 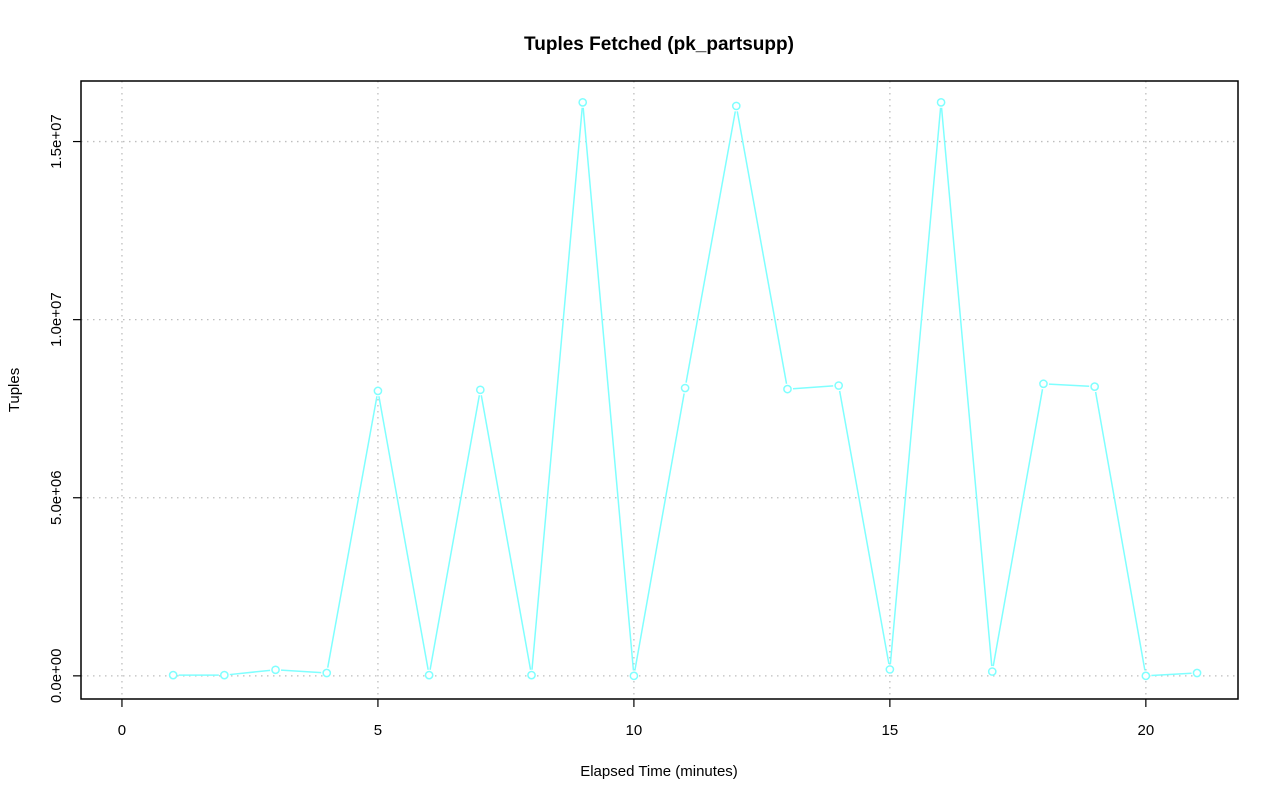 What do you see at coordinates (378, 730) in the screenshot?
I see `x-tick-label: 5` at bounding box center [378, 730].